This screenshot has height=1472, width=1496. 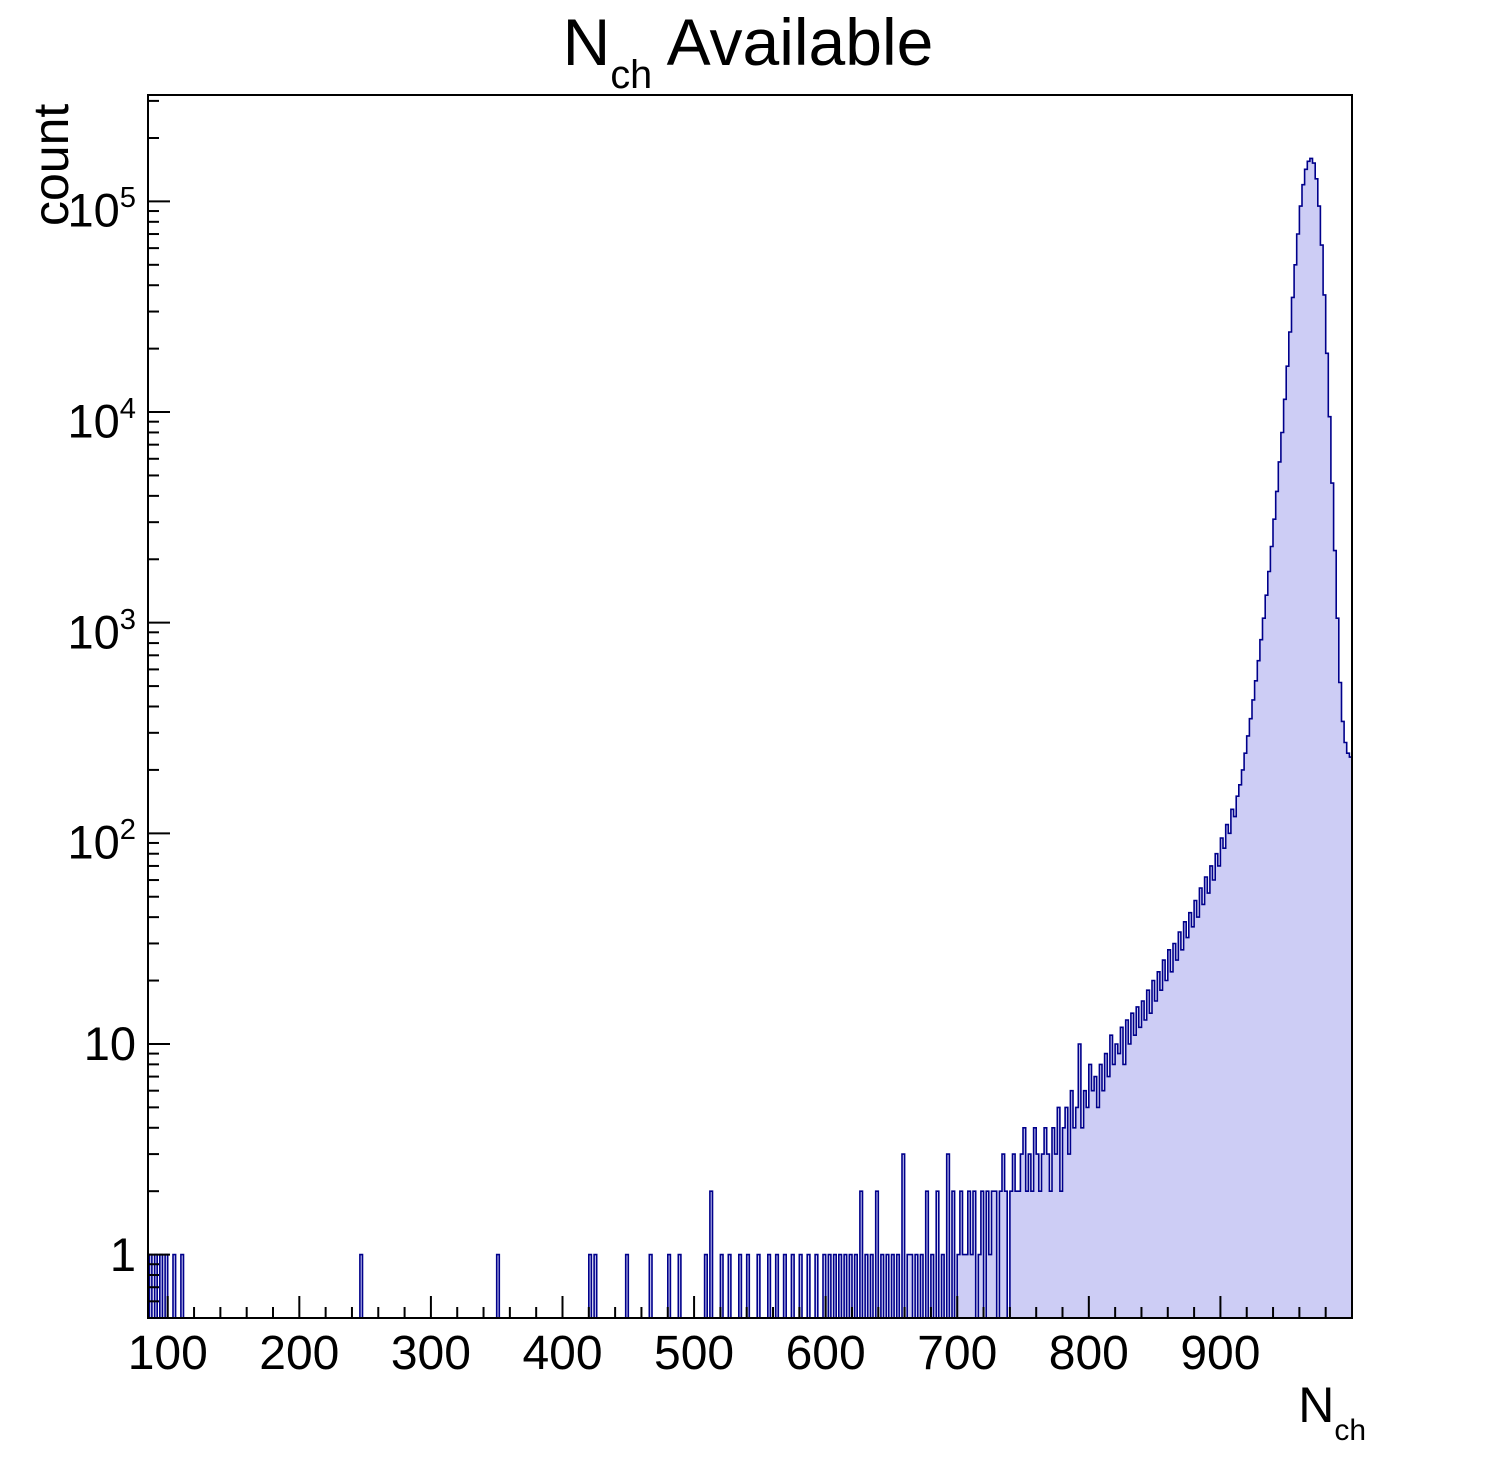 I want to click on x-tick-label: 200, so click(x=299, y=1353).